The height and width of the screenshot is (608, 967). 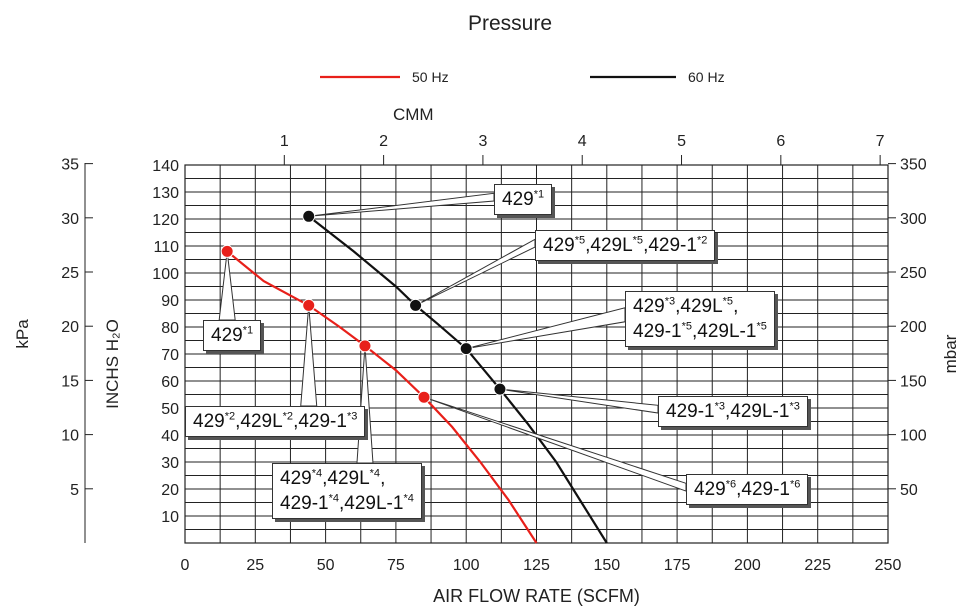 I want to click on model-callout: 429*6,429-1*6, so click(x=747, y=489).